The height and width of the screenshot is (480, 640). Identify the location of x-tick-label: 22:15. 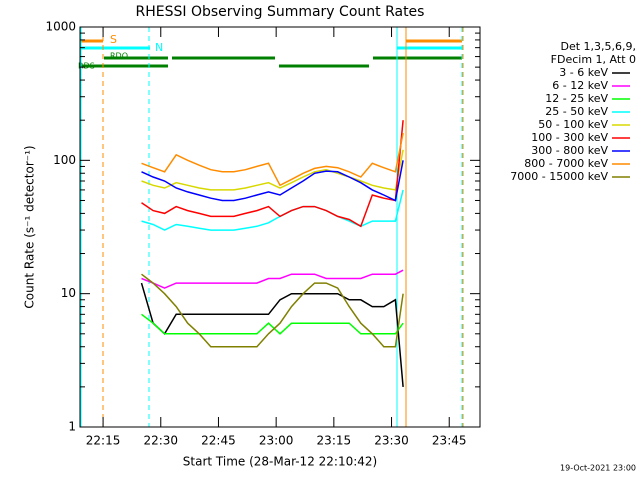
(103, 441).